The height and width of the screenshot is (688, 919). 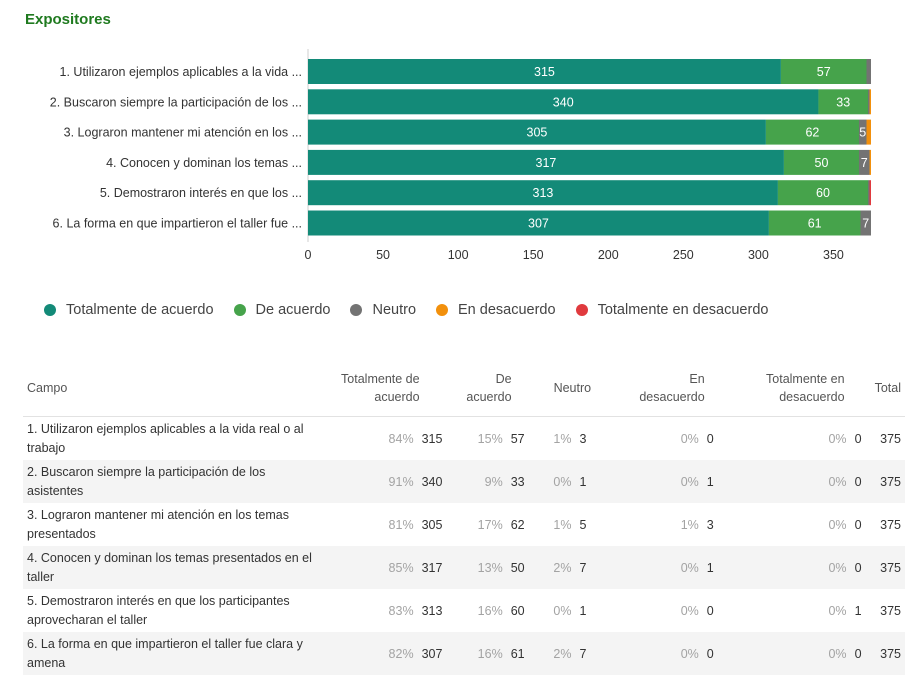 What do you see at coordinates (676, 388) in the screenshot?
I see `header-en-desacuerdo: En desacuerdo` at bounding box center [676, 388].